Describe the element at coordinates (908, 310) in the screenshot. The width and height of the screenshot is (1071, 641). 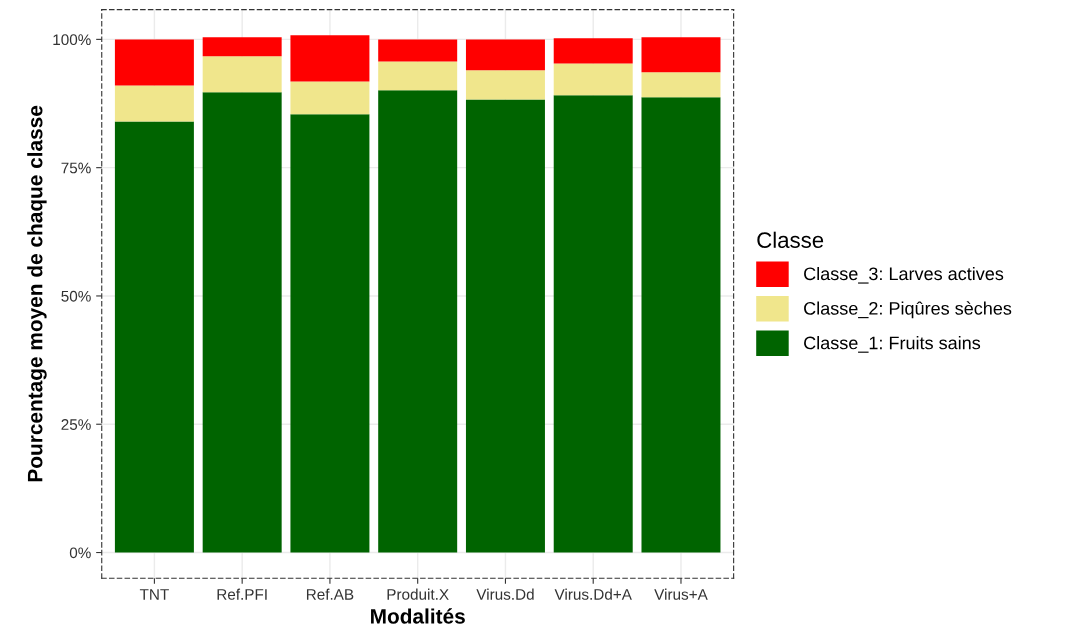
I see `legend-label: Classe_2: Piqûres sèches` at that location.